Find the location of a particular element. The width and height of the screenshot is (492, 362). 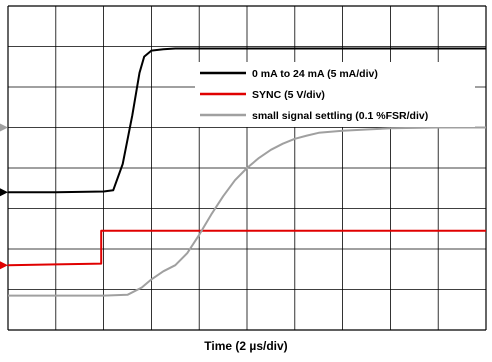

legend-label-1: SYNC (5 V/div) is located at coordinates (288, 95).